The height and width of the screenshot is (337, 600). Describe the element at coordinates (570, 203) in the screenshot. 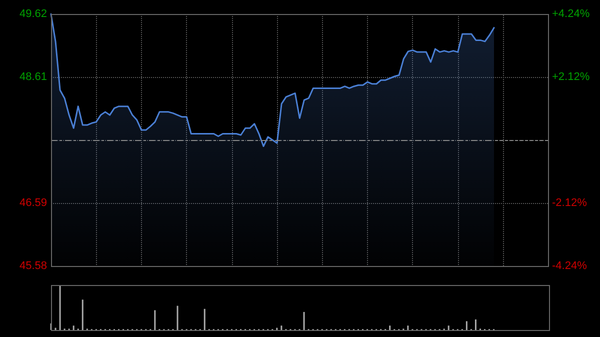

I see `y2-tick-label: -2.12%` at that location.